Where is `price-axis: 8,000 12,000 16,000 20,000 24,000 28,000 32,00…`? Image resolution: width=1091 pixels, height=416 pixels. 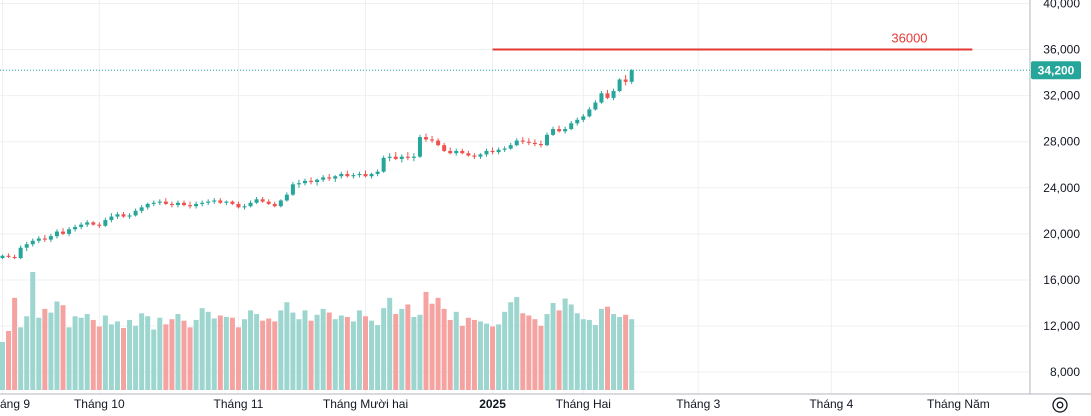
price-axis: 8,000 12,000 16,000 20,000 24,000 28,000 32,00… is located at coordinates (1060, 197).